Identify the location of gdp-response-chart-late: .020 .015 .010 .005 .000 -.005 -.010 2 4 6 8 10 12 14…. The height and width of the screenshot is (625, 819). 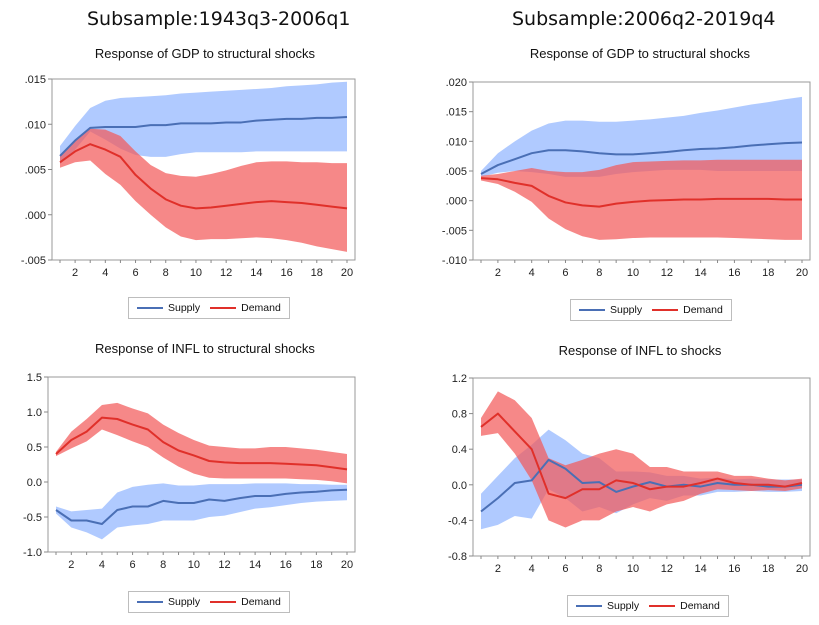
(626, 178).